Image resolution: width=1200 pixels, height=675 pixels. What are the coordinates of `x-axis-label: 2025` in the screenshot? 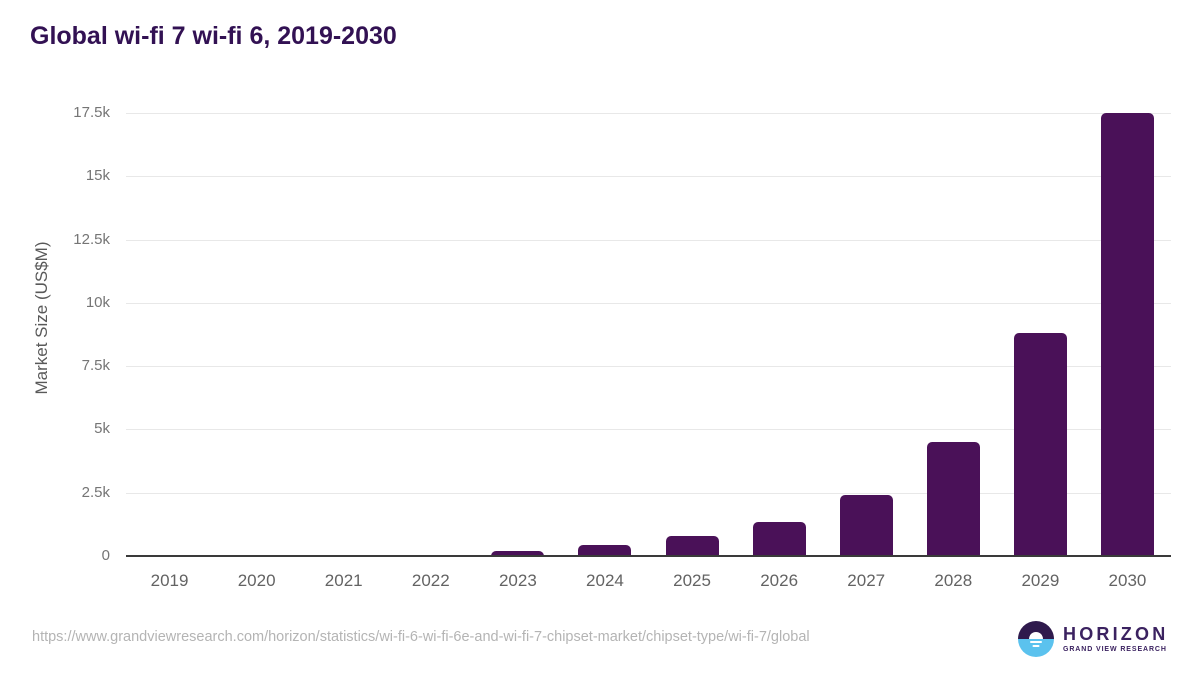 It's located at (692, 580).